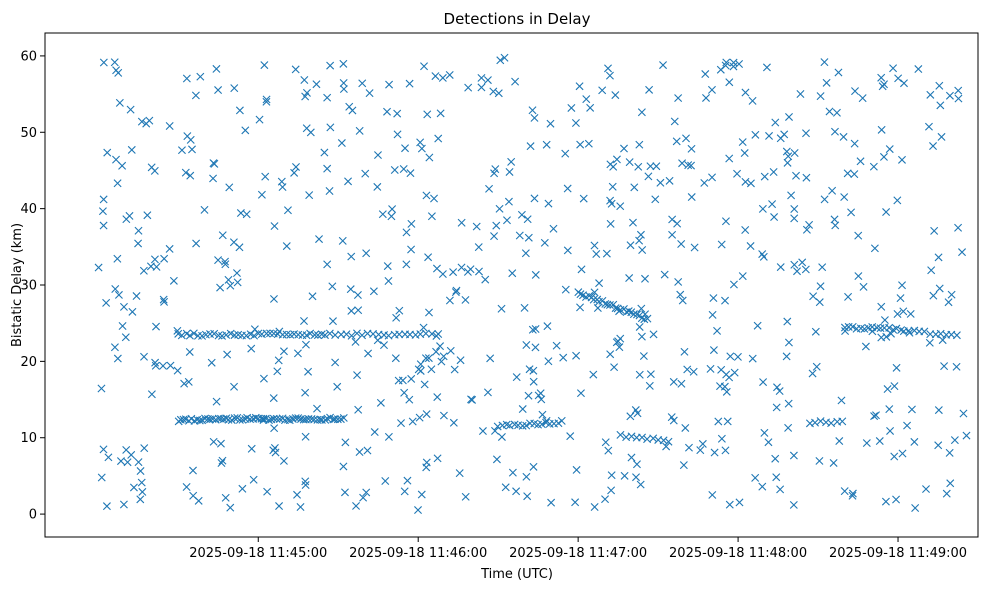 The height and width of the screenshot is (590, 989). I want to click on x-tick-label: 2025-09-18 11:48:00, so click(738, 553).